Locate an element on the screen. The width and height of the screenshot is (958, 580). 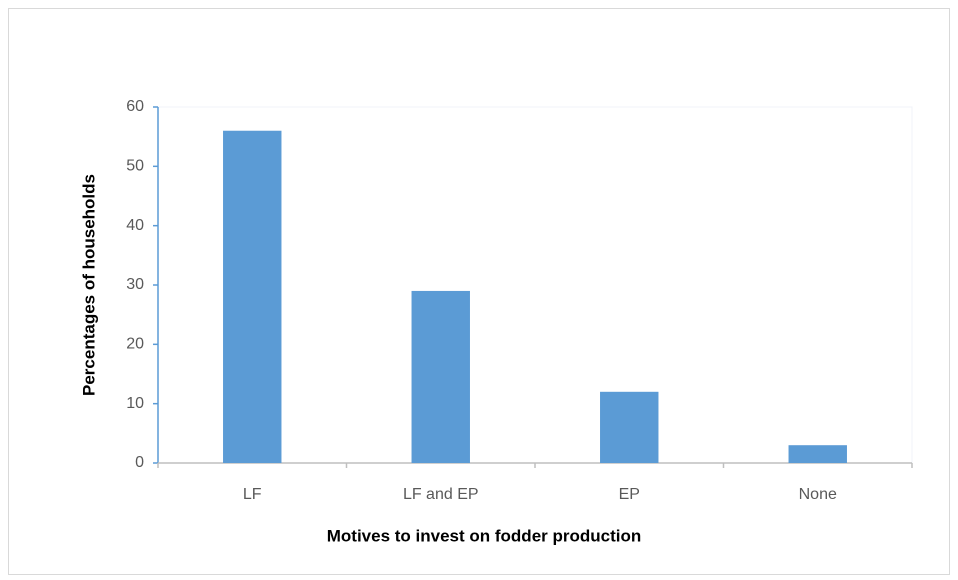
y-tick-label: 0 is located at coordinates (139, 462).